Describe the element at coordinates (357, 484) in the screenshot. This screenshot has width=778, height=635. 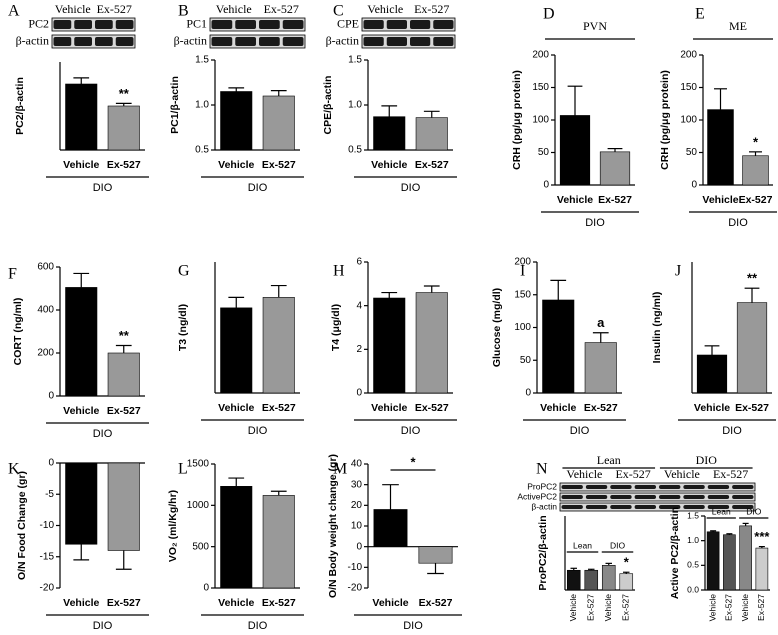
I see `y-tick-label: 30` at that location.